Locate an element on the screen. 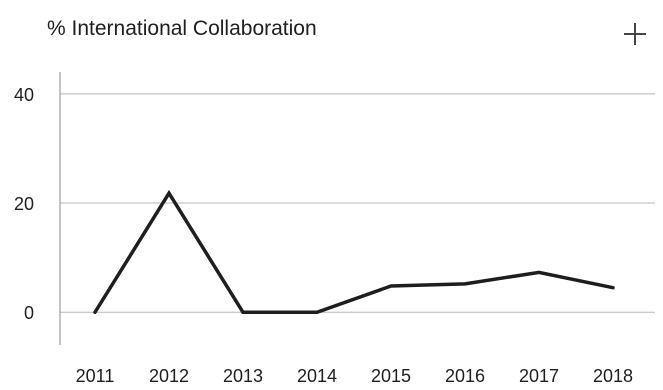 This screenshot has width=663, height=390. y-tick-label: 40 is located at coordinates (24, 95).